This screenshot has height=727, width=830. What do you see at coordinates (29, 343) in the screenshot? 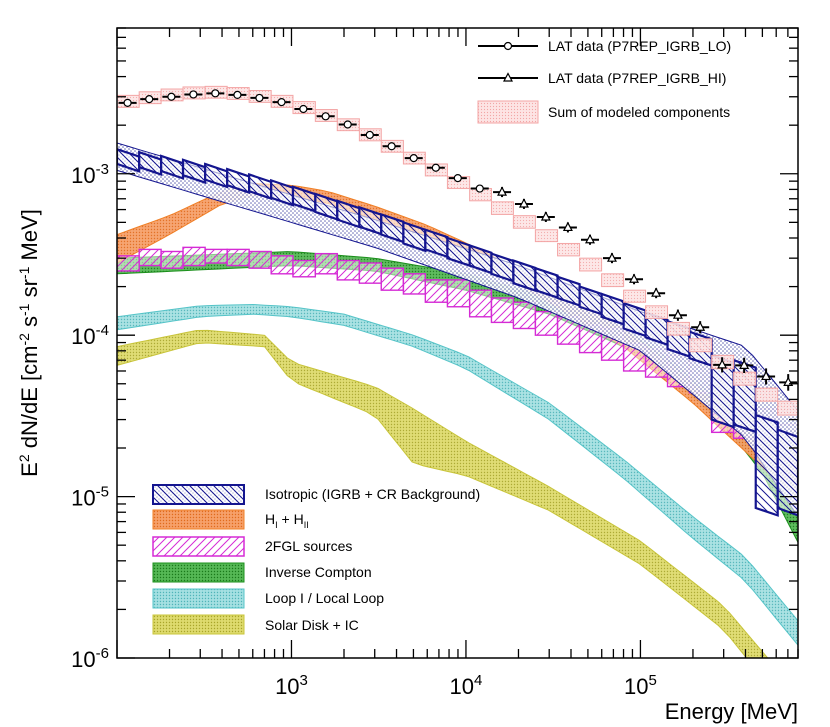
I see `y-axis-title: E2 dN/dE [cm-2 s-1 sr-1 MeV]` at bounding box center [29, 343].